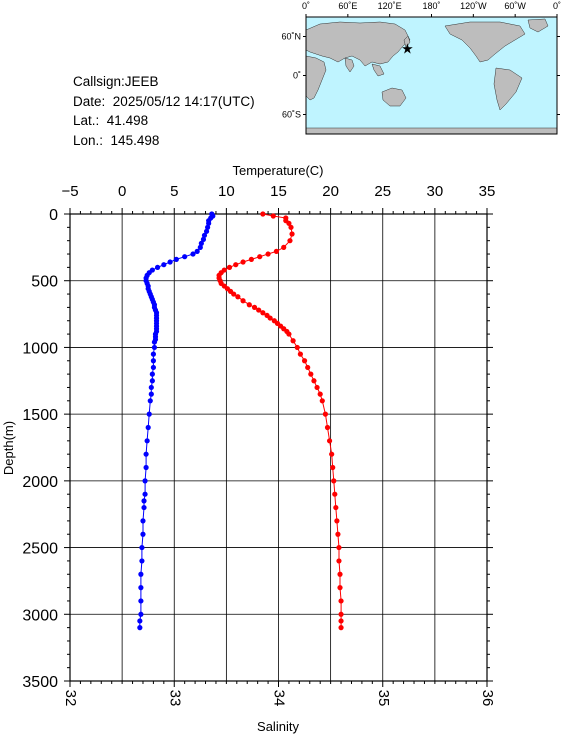 The width and height of the screenshot is (564, 736). I want to click on map-lon-tick-label: 0˚, so click(557, 6).